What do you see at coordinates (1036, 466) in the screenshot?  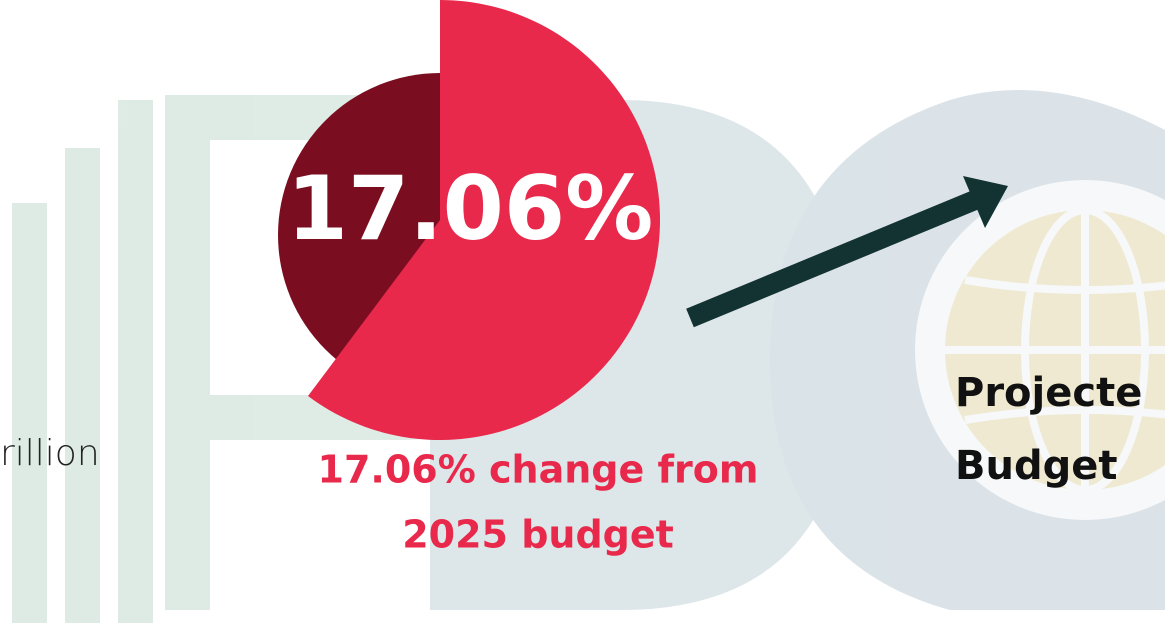 I see `right-text: Budget` at bounding box center [1036, 466].